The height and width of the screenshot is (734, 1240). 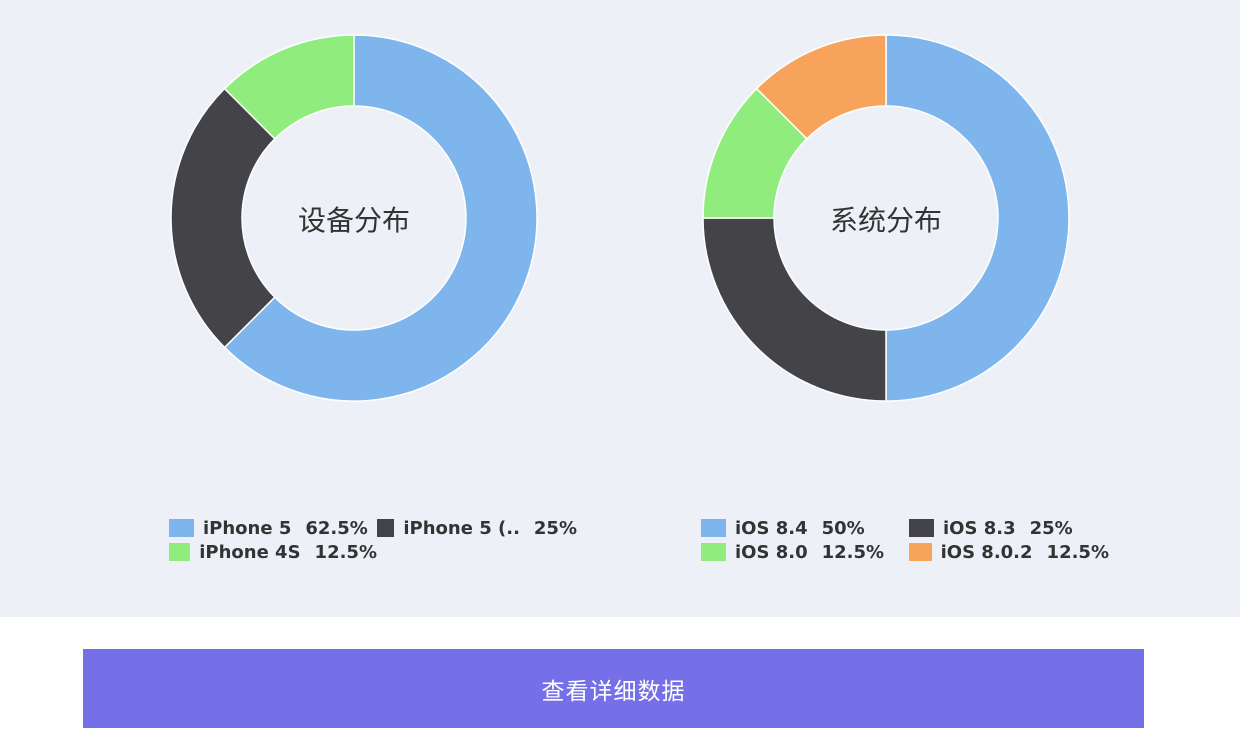 I want to click on legend-item: iOS 8.0.2 12.5%, so click(x=1009, y=552).